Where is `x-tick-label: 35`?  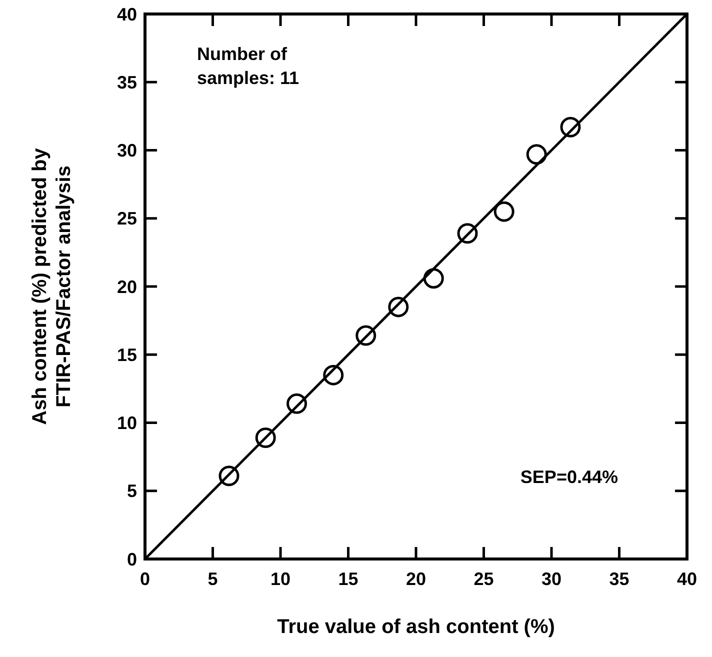 x-tick-label: 35 is located at coordinates (619, 579).